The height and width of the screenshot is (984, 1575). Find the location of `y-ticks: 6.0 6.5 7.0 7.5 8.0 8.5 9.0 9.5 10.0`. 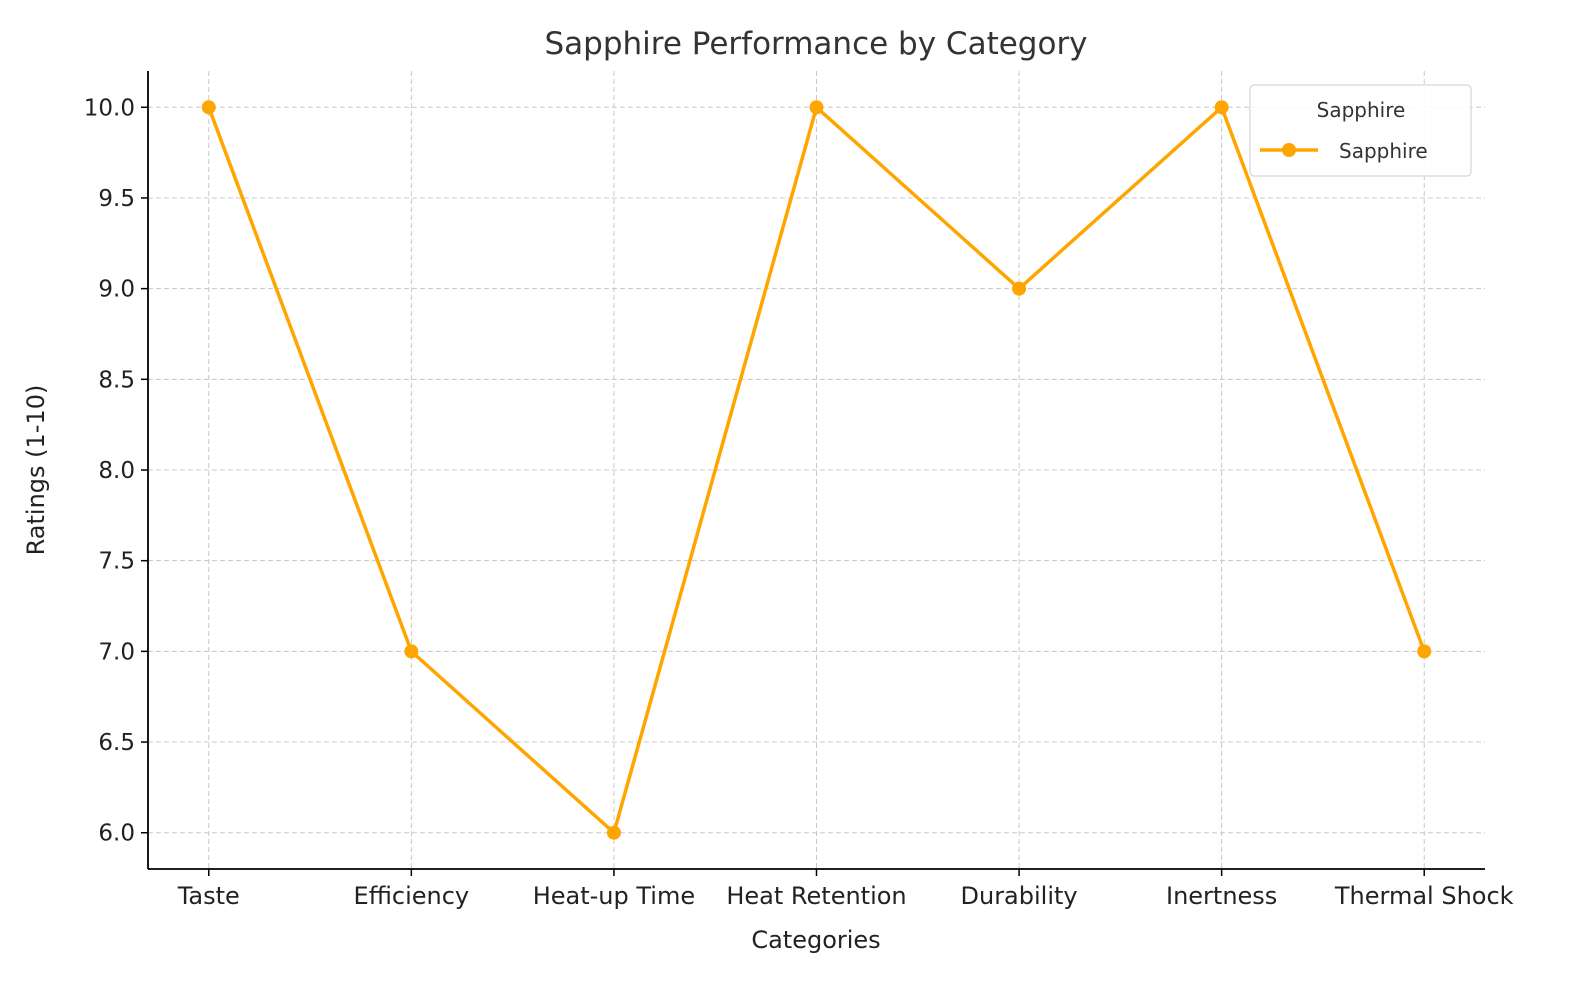

y-ticks: 6.0 6.5 7.0 7.5 8.0 8.5 9.0 9.5 10.0 is located at coordinates (116, 471).